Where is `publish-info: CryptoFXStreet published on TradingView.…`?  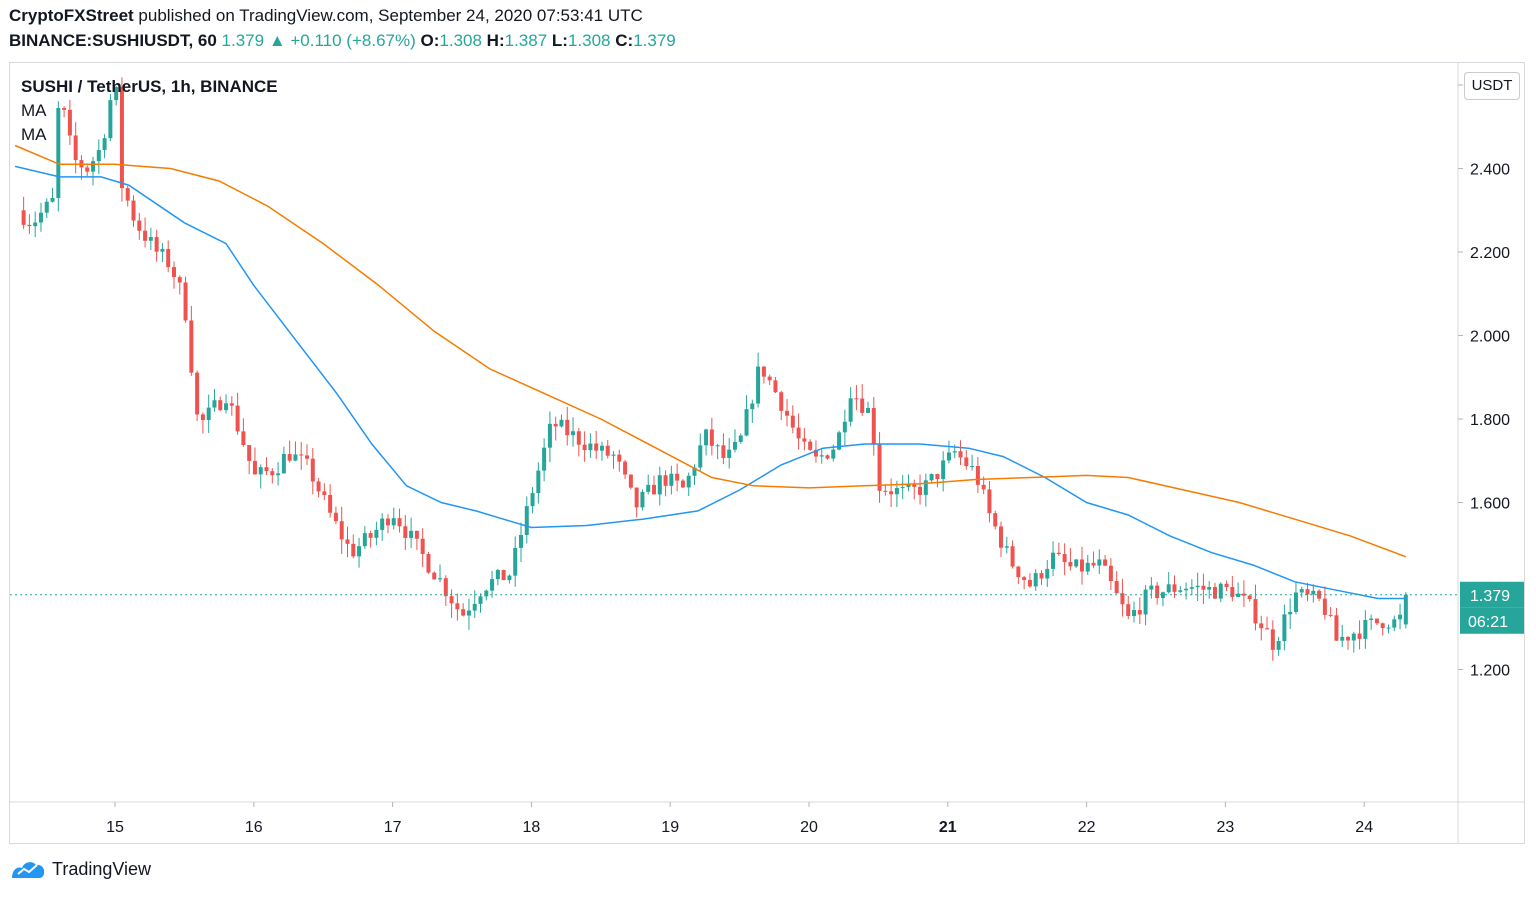
publish-info: CryptoFXStreet published on TradingView.… is located at coordinates (326, 16).